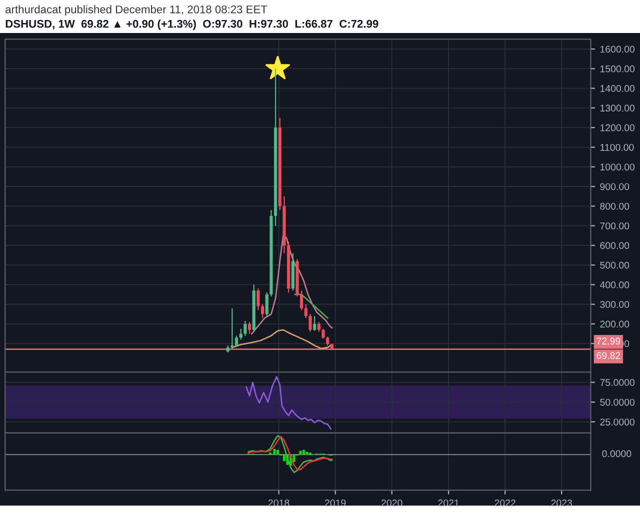 The image size is (640, 516). Describe the element at coordinates (561, 502) in the screenshot. I see `x-tick-label: 2023` at that location.